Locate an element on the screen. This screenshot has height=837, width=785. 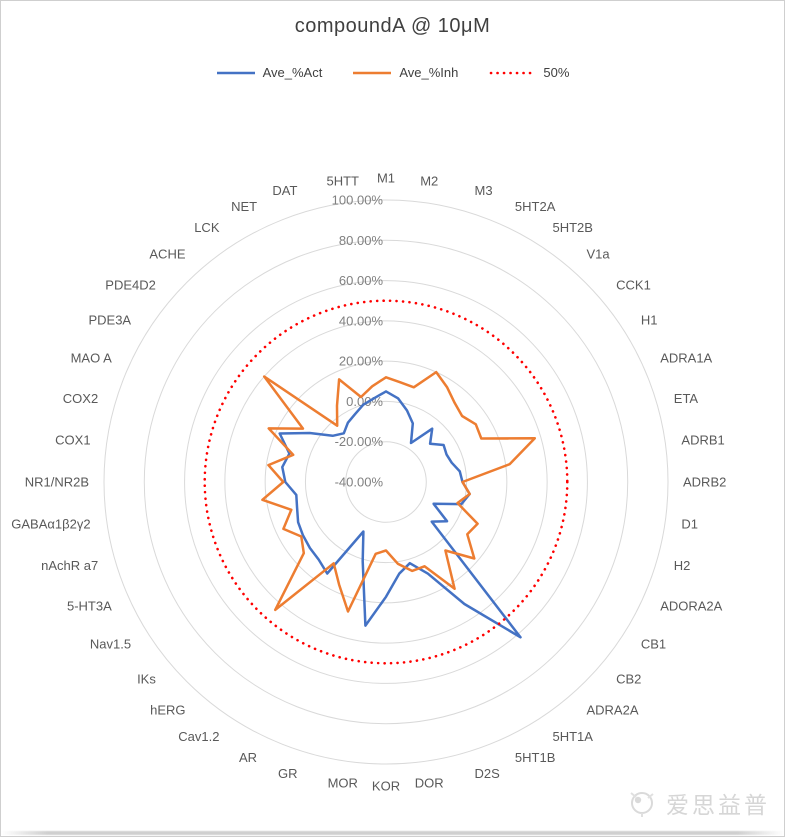
axis-tick-label: -40.00% is located at coordinates (359, 482).